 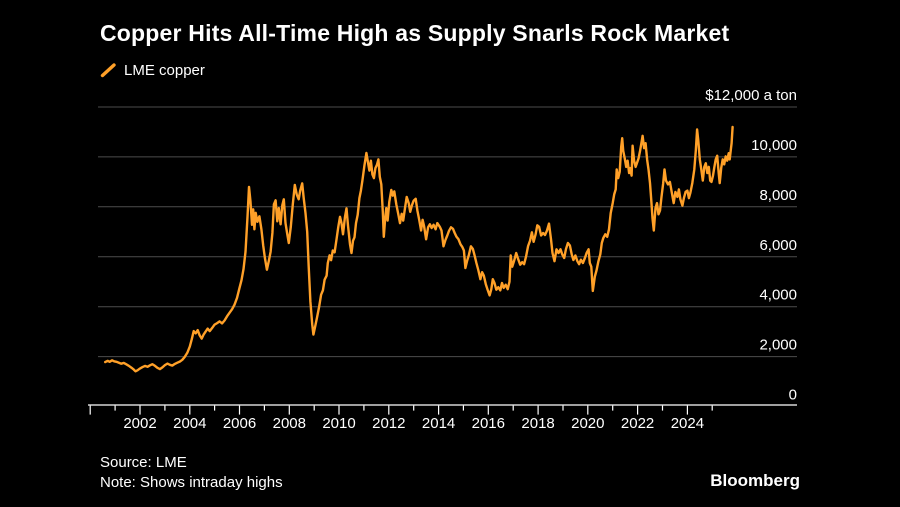 What do you see at coordinates (139, 423) in the screenshot?
I see `x-tick-label-2002: 2002` at bounding box center [139, 423].